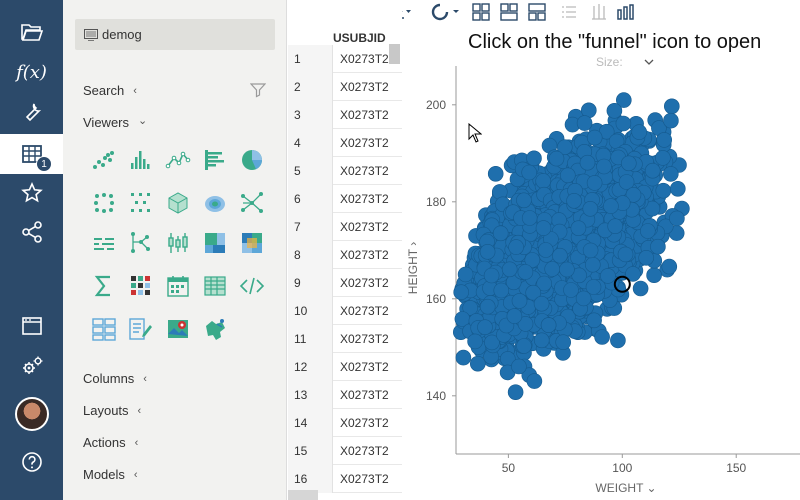 This screenshot has height=500, width=800. I want to click on row-number: 13, so click(310, 395).